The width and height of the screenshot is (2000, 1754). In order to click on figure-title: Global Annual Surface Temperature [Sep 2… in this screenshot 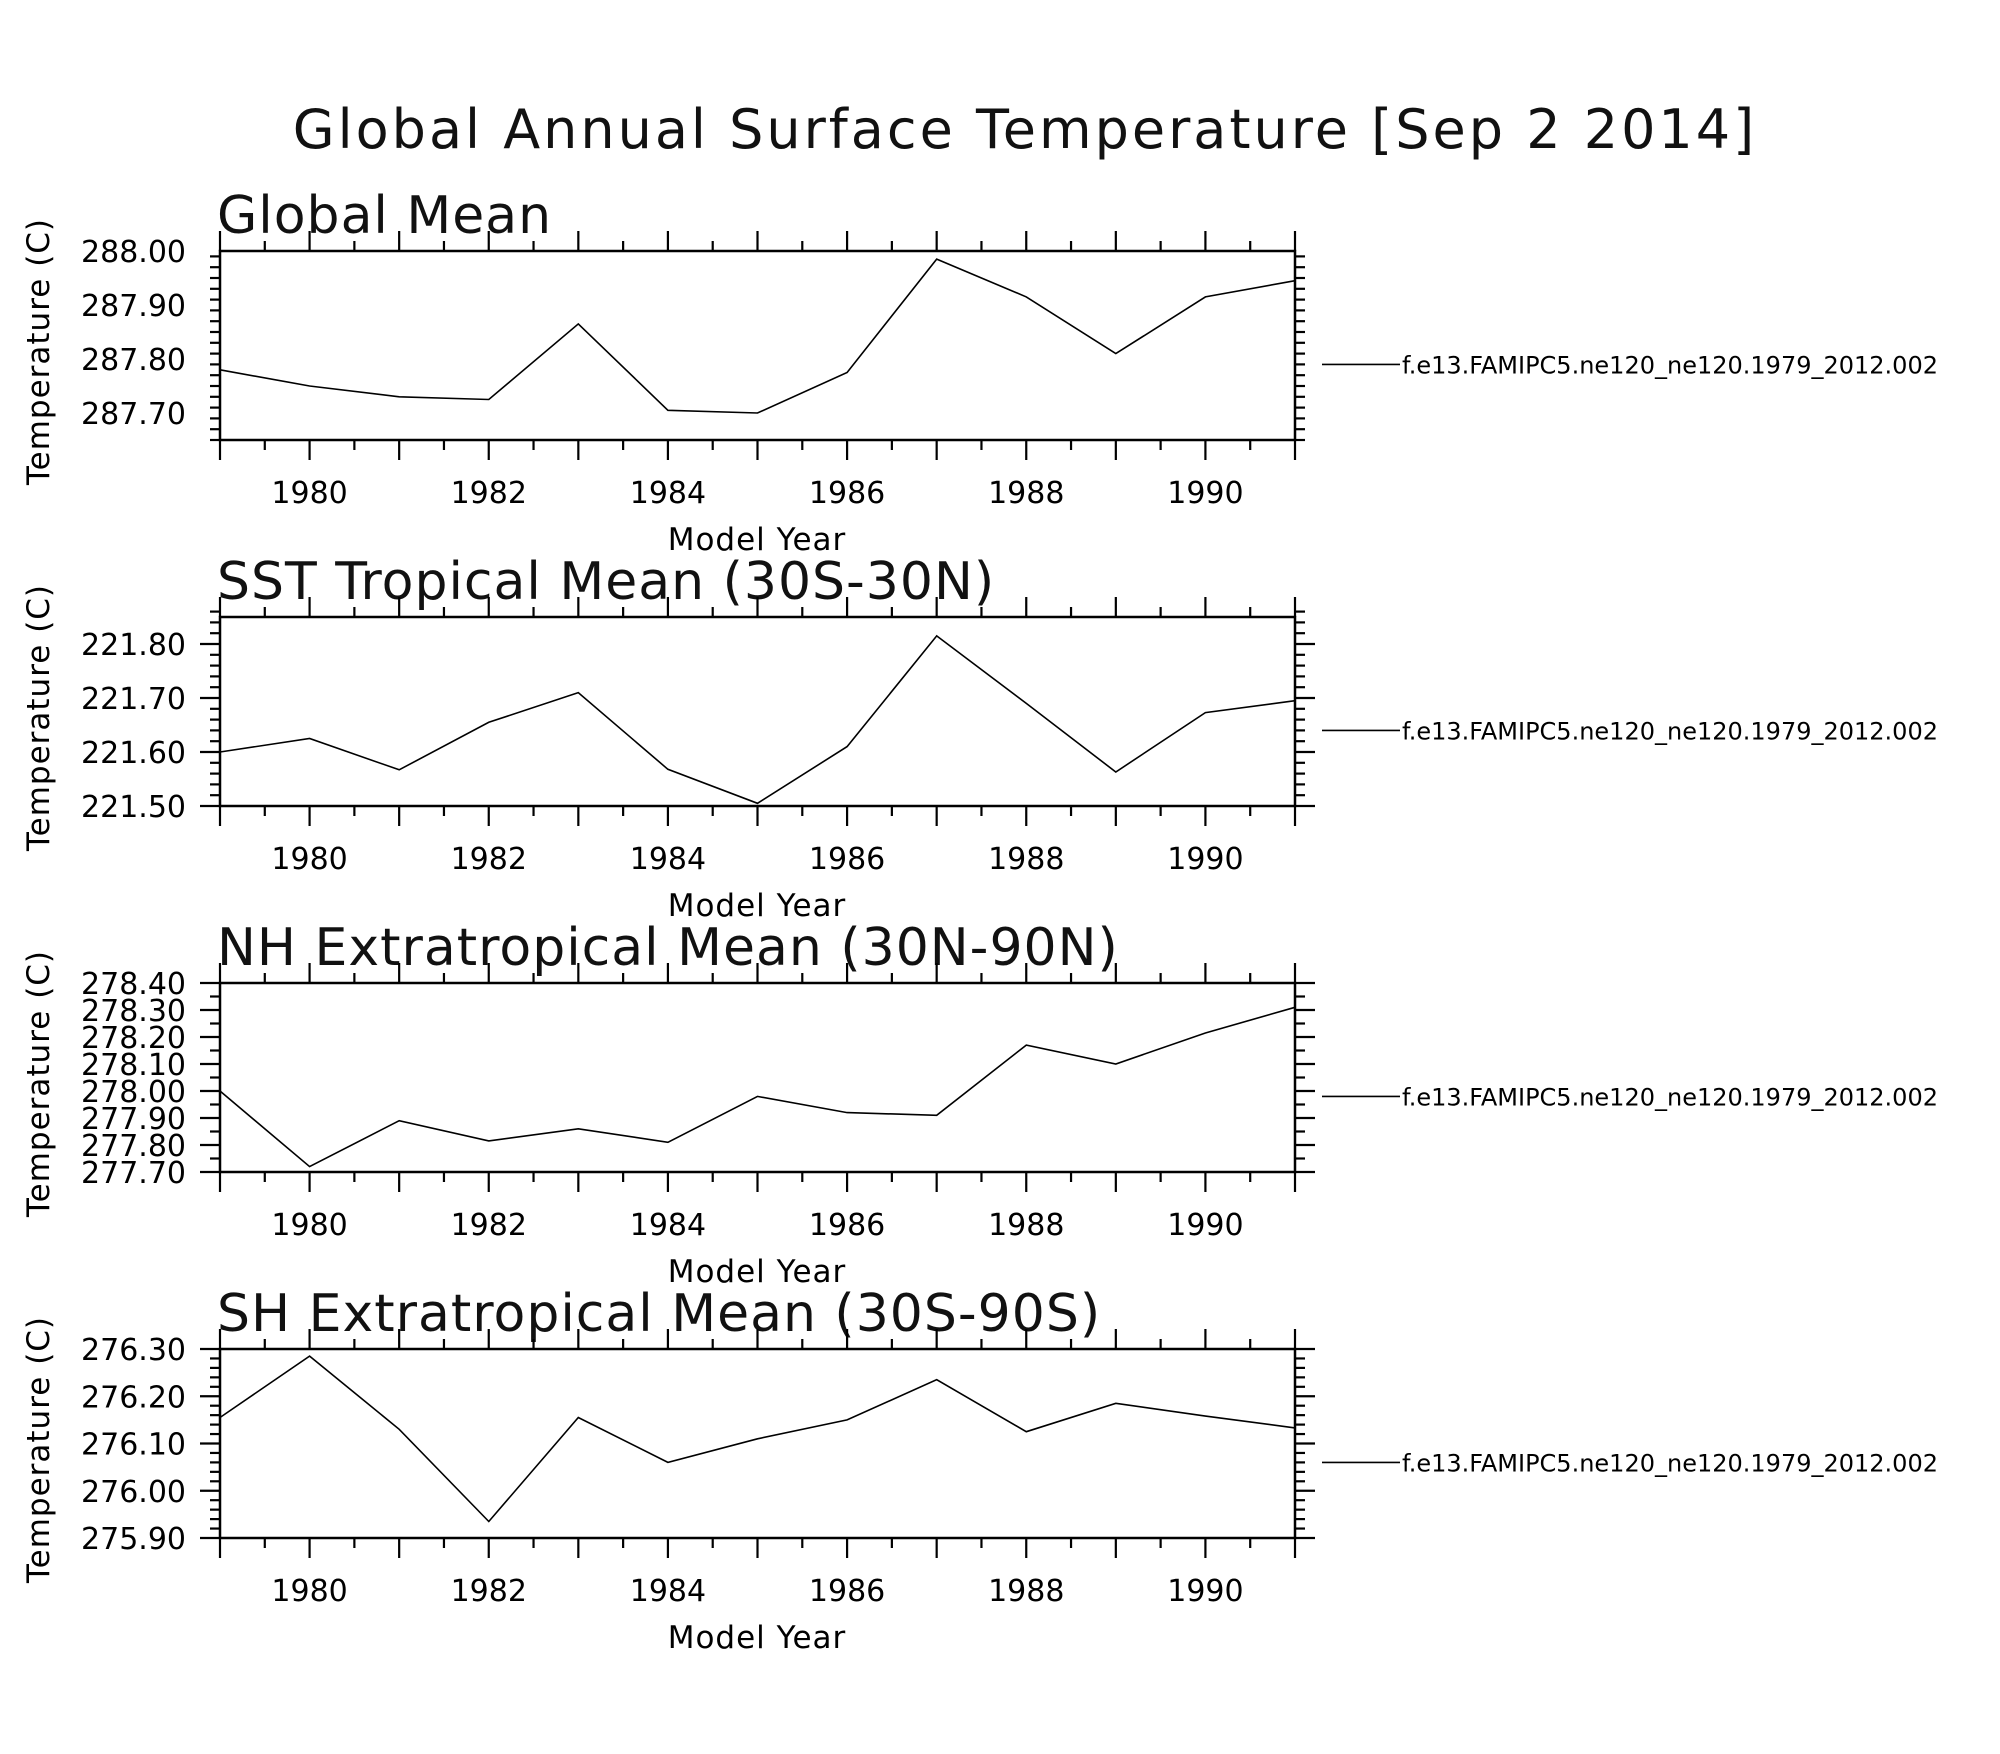, I will do `click(1025, 129)`.